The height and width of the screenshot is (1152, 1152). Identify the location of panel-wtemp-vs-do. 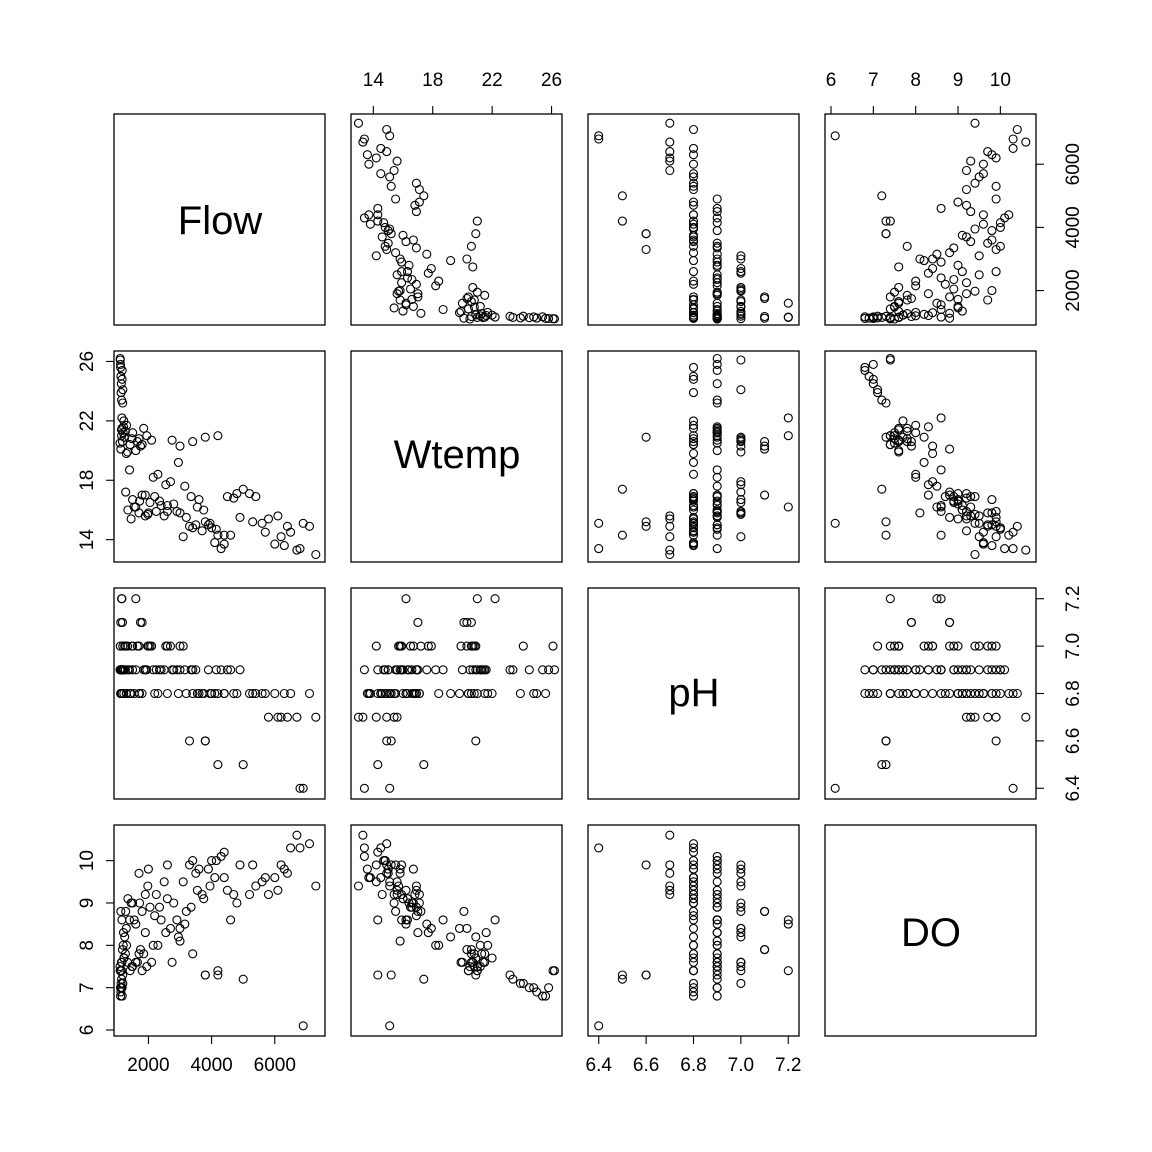
(930, 456).